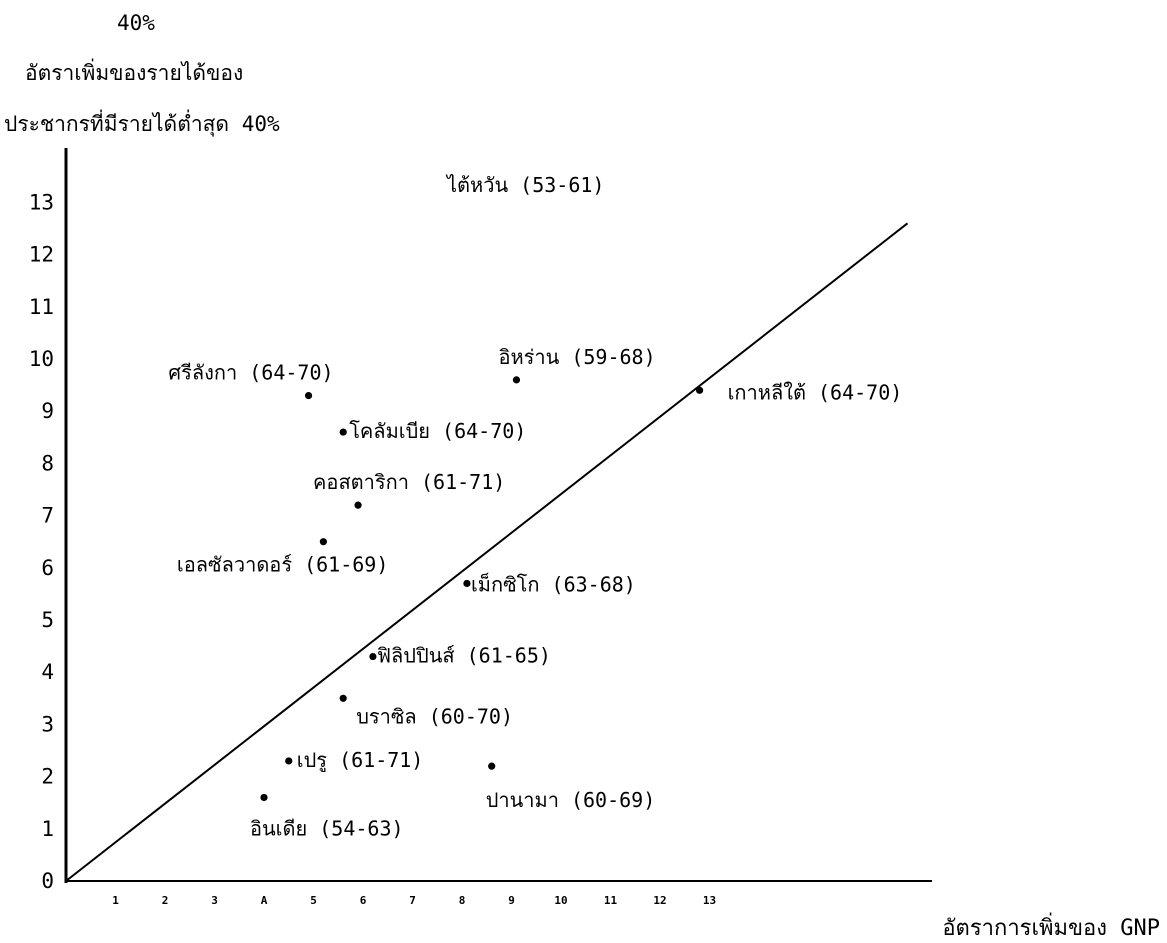 This screenshot has height=943, width=1167. I want to click on x-axis-label: อัตราการเพิ่มของ GNP, so click(1051, 926).